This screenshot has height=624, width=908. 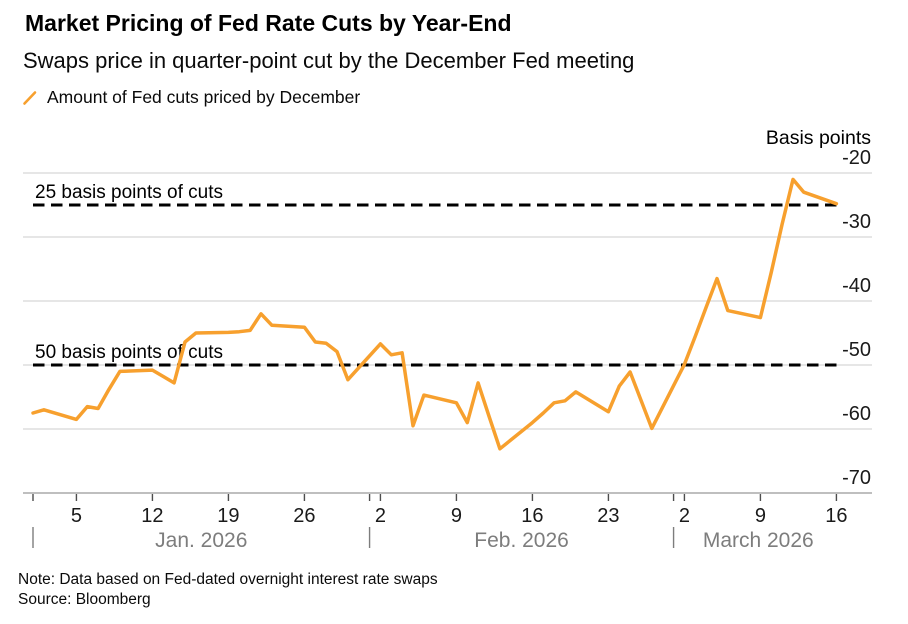 What do you see at coordinates (76, 516) in the screenshot?
I see `x-axis-tick-label: 5` at bounding box center [76, 516].